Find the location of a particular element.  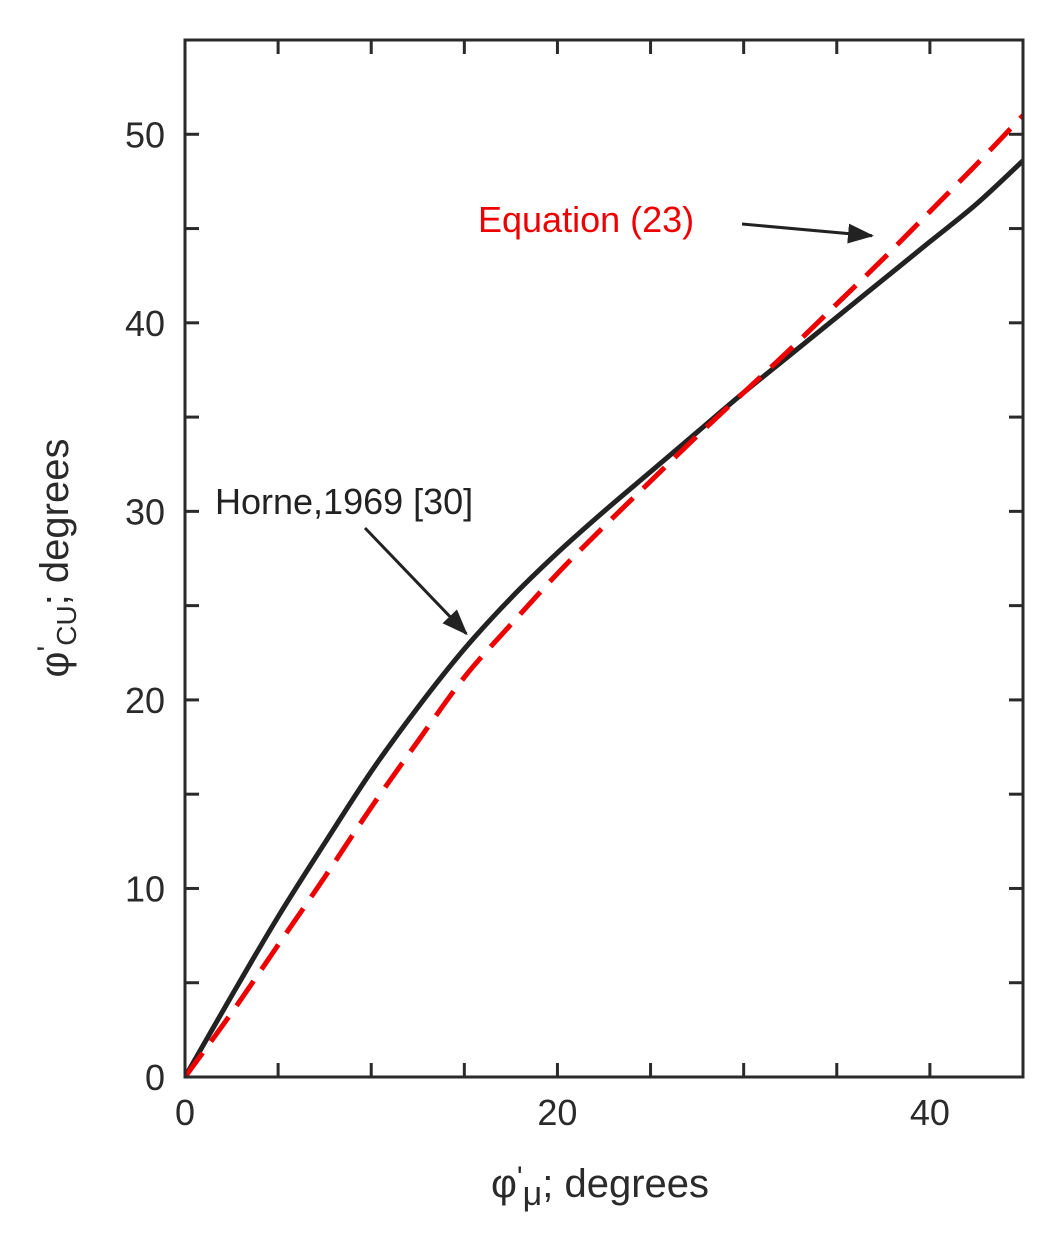

x-axis-prime: ' is located at coordinates (520, 1177).